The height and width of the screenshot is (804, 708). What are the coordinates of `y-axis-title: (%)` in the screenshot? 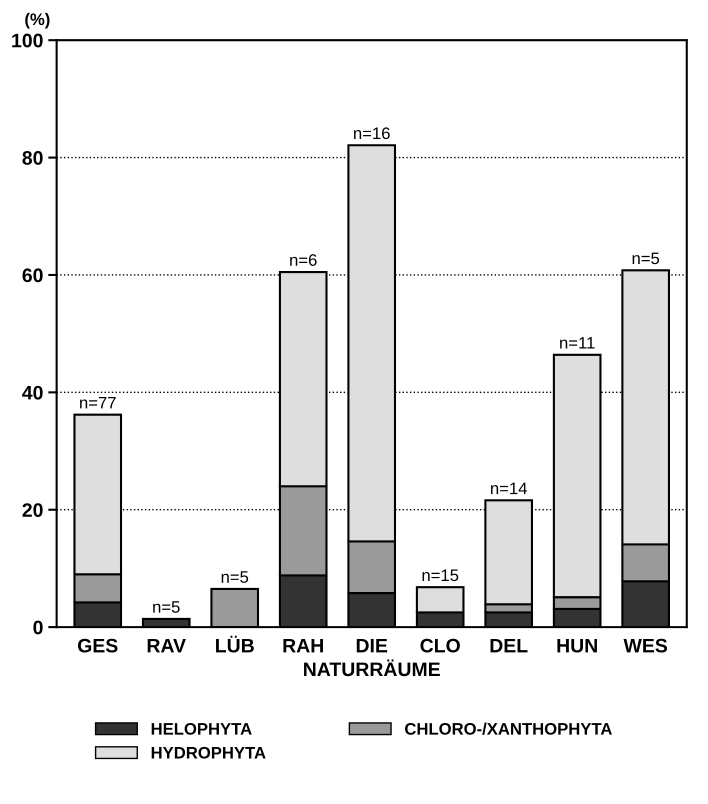 It's located at (37, 20).